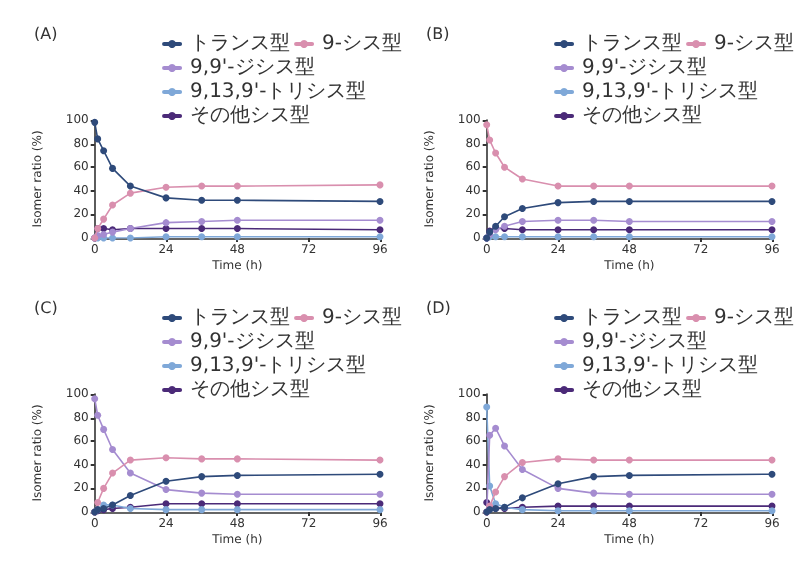 The image size is (800, 566). Describe the element at coordinates (46, 34) in the screenshot. I see `chart-title: (A)` at that location.